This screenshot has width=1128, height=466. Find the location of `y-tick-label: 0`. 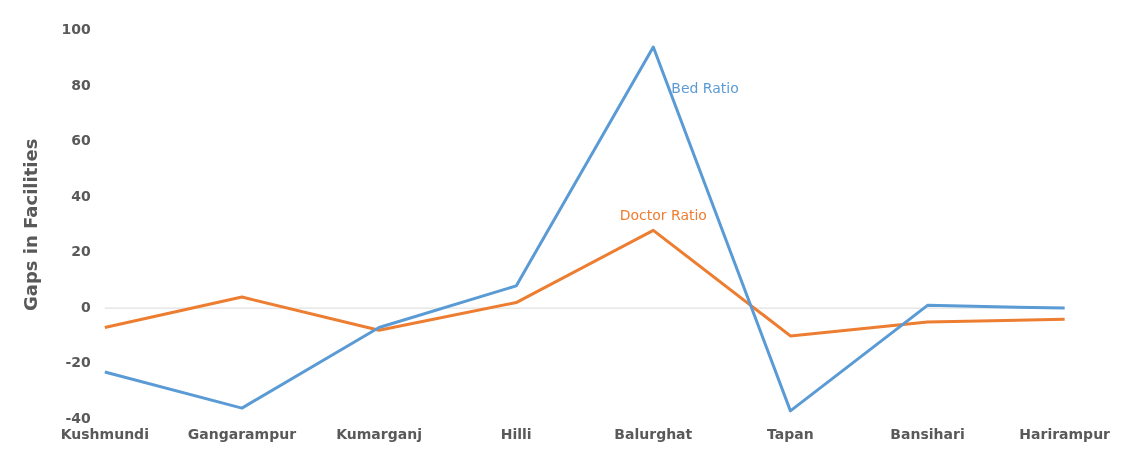

y-tick-label: 0 is located at coordinates (86, 306).